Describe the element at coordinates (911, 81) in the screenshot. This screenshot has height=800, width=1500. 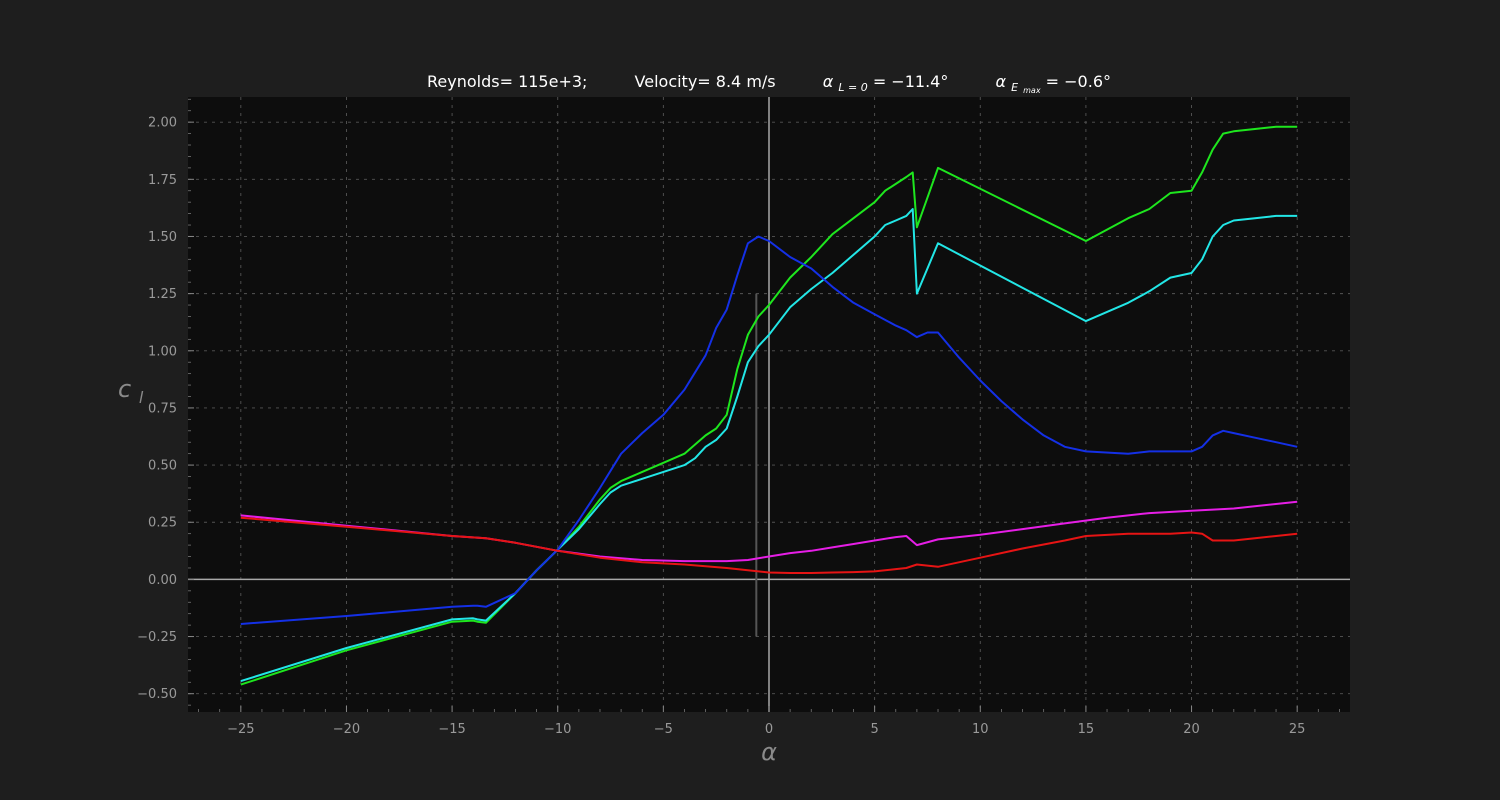
I see `title-alpha-l0-value: = −11.4°` at that location.